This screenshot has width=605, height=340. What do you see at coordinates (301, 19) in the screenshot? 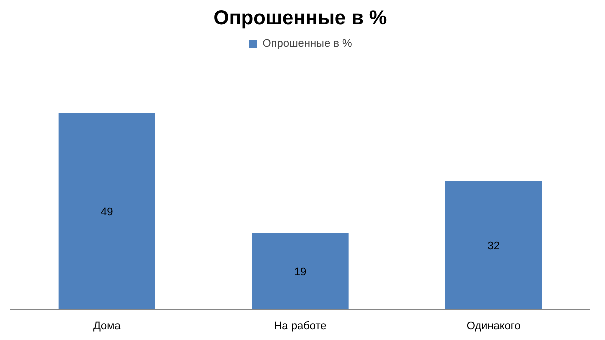
I see `chart-title: Опрошенные в %` at bounding box center [301, 19].